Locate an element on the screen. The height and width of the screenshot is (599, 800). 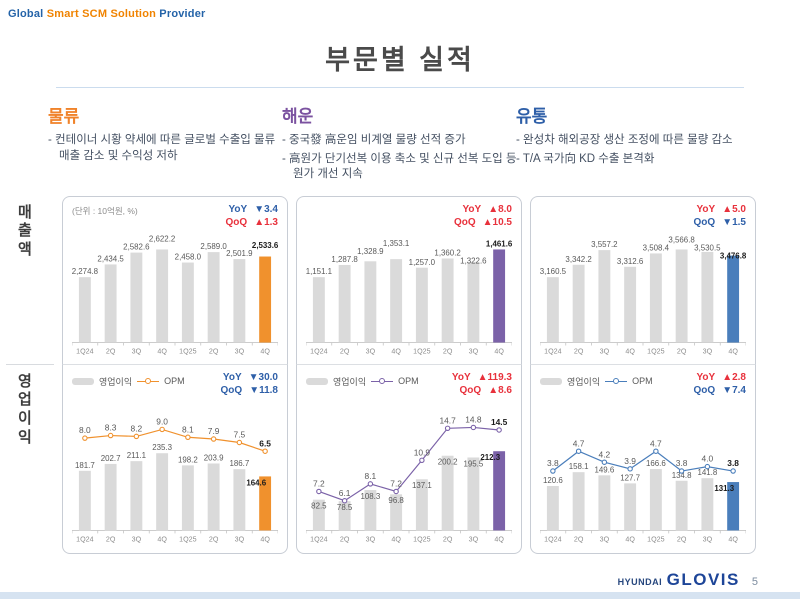
svg-text: 6.5 is located at coordinates (265, 443).